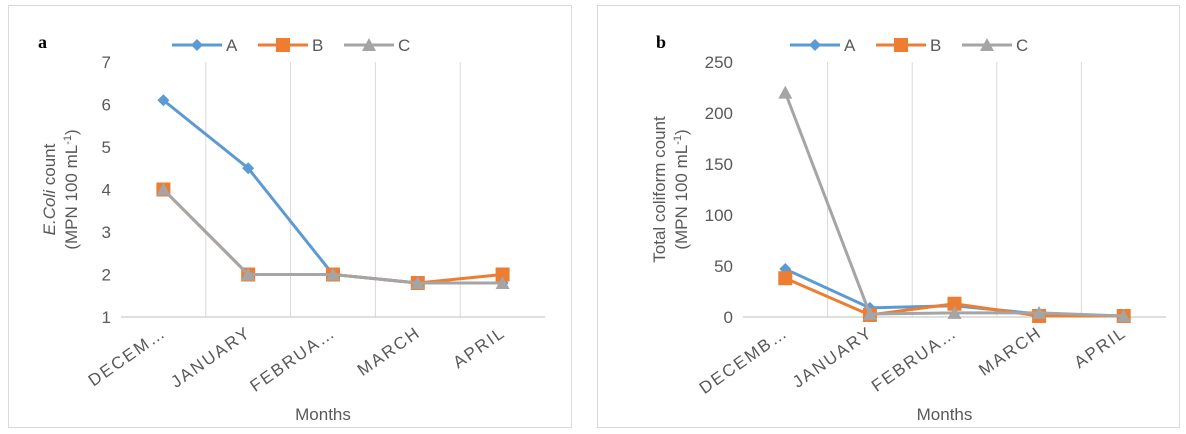 Image resolution: width=1186 pixels, height=434 pixels. What do you see at coordinates (723, 266) in the screenshot?
I see `y-tick-label: 50` at bounding box center [723, 266].